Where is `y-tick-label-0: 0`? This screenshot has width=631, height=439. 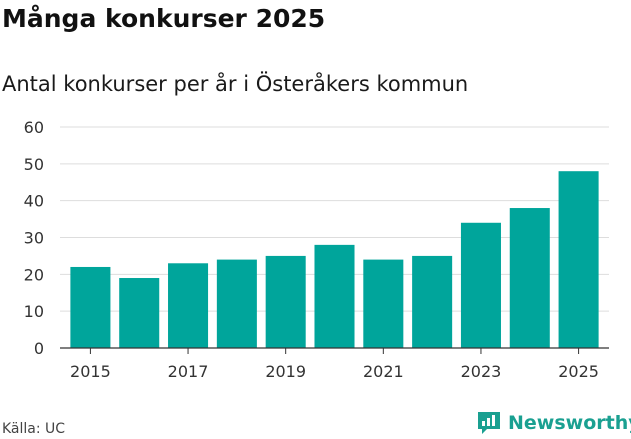 y-tick-label-0: 0 is located at coordinates (39, 348).